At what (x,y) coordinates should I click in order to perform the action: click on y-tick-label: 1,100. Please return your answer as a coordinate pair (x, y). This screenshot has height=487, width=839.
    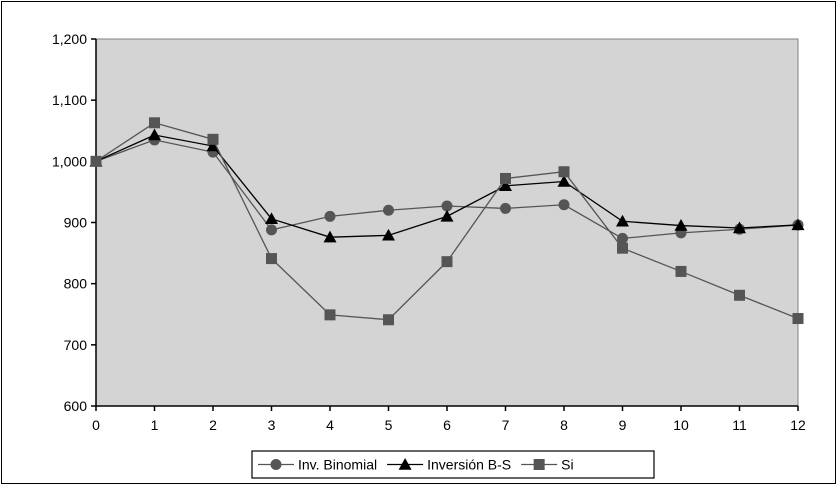
    Looking at the image, I should click on (69, 100).